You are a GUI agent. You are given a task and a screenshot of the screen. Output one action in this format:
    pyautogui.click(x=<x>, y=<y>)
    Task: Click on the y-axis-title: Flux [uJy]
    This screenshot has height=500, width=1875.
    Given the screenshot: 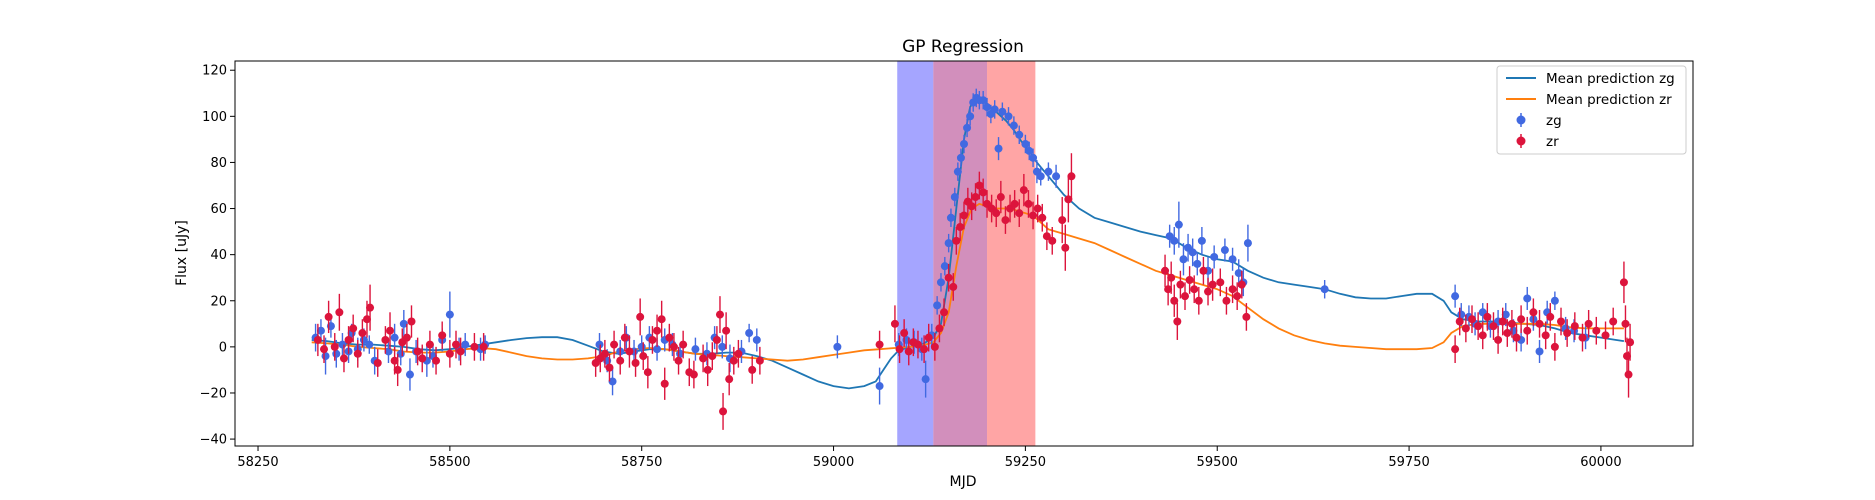 What is the action you would take?
    pyautogui.click(x=182, y=253)
    